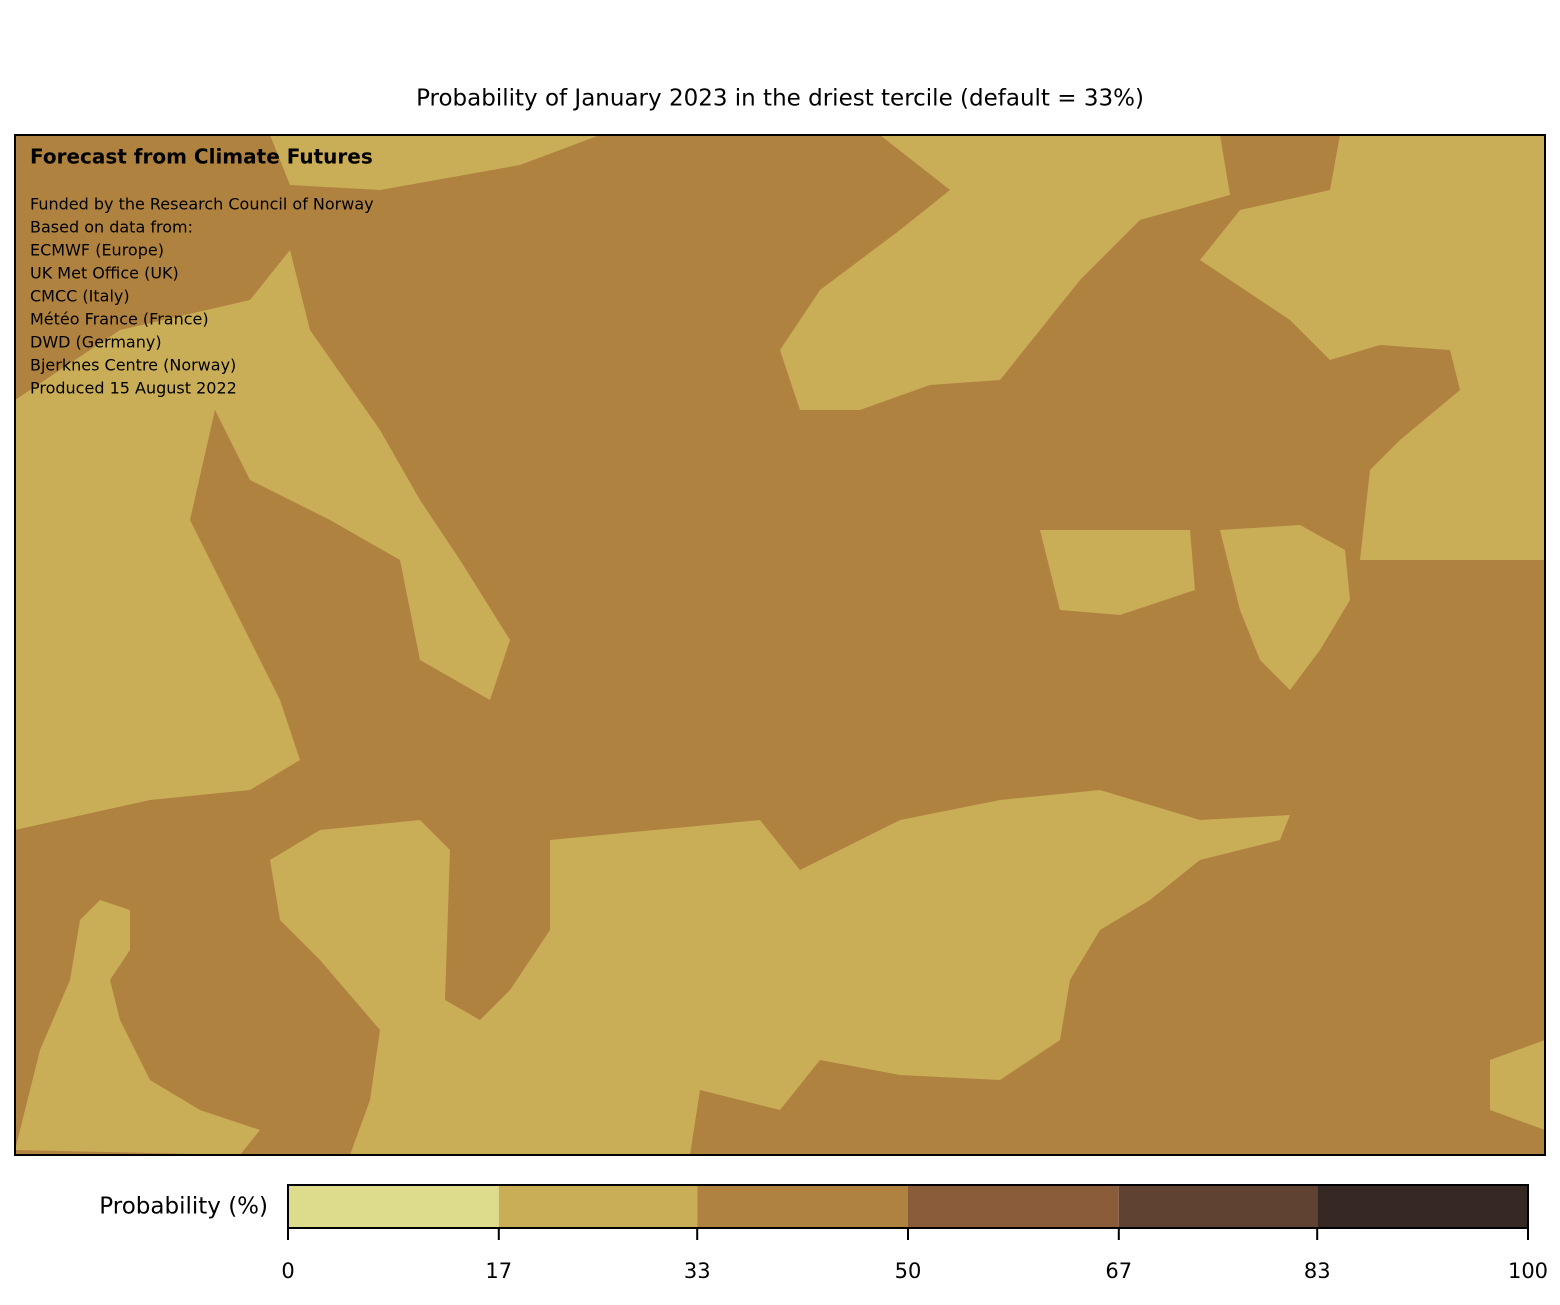 Image resolution: width=1560 pixels, height=1305 pixels. Describe the element at coordinates (697, 1271) in the screenshot. I see `colorbar-tick-label: 33` at that location.